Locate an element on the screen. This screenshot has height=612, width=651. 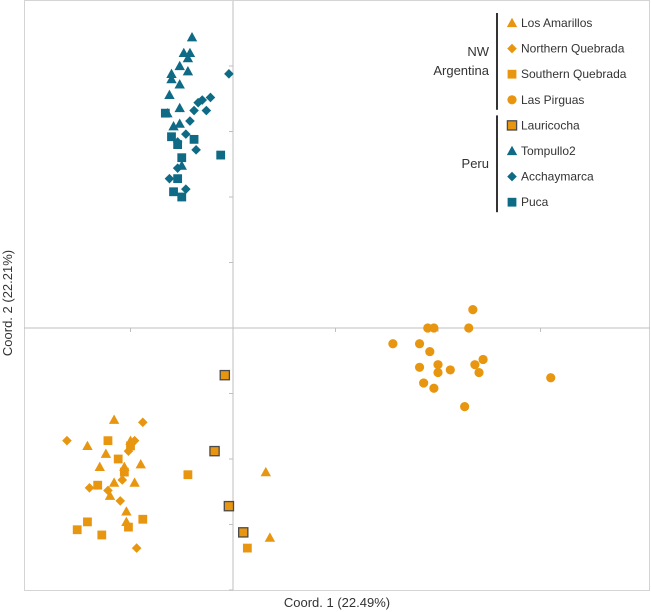
legend-marker-las-pirguas is located at coordinates (512, 100).